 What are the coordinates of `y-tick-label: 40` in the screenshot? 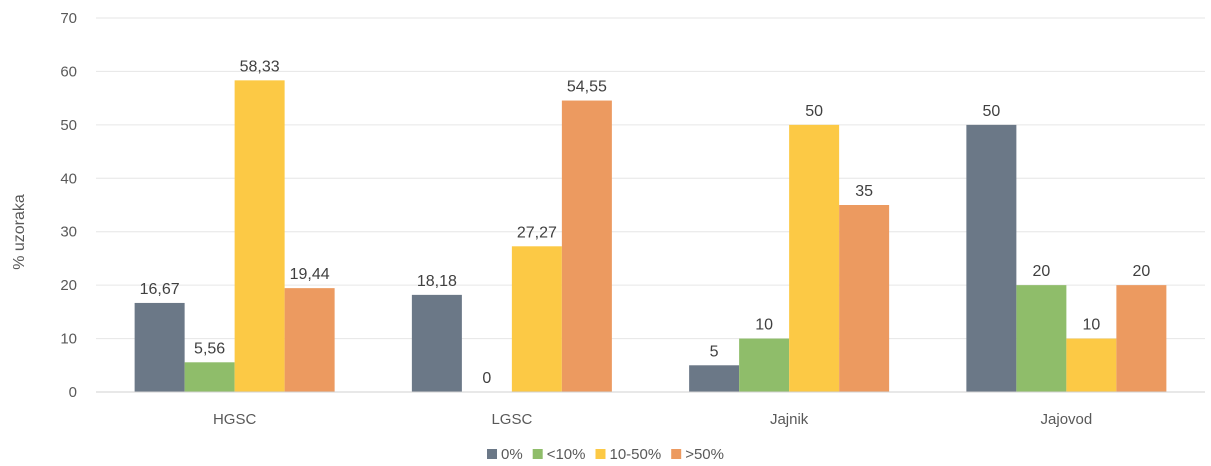 It's located at (68, 178).